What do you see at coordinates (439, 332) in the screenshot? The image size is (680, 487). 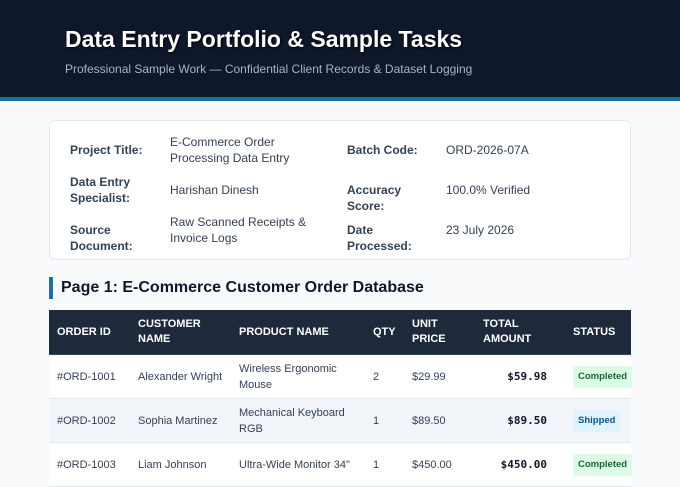 I see `column-header: UNIT PRICE` at bounding box center [439, 332].